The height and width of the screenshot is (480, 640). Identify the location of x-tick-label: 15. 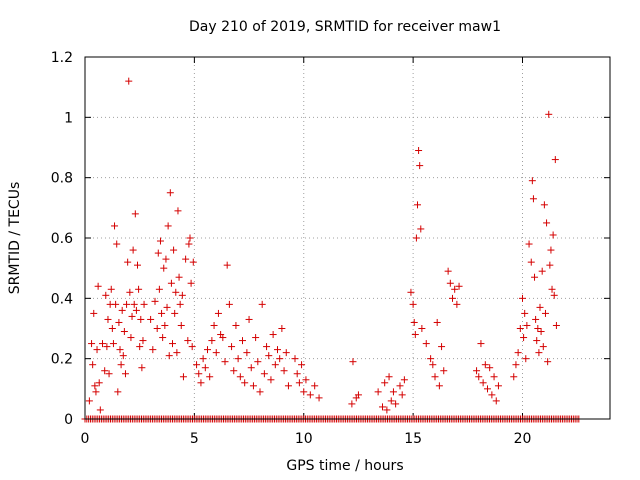
(413, 439).